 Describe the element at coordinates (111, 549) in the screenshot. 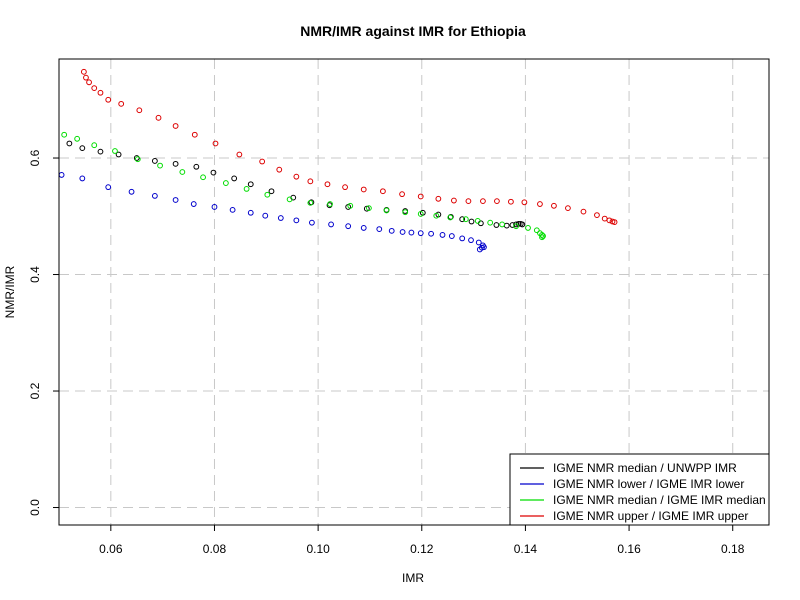

I see `x-tick-label: 0.06` at that location.